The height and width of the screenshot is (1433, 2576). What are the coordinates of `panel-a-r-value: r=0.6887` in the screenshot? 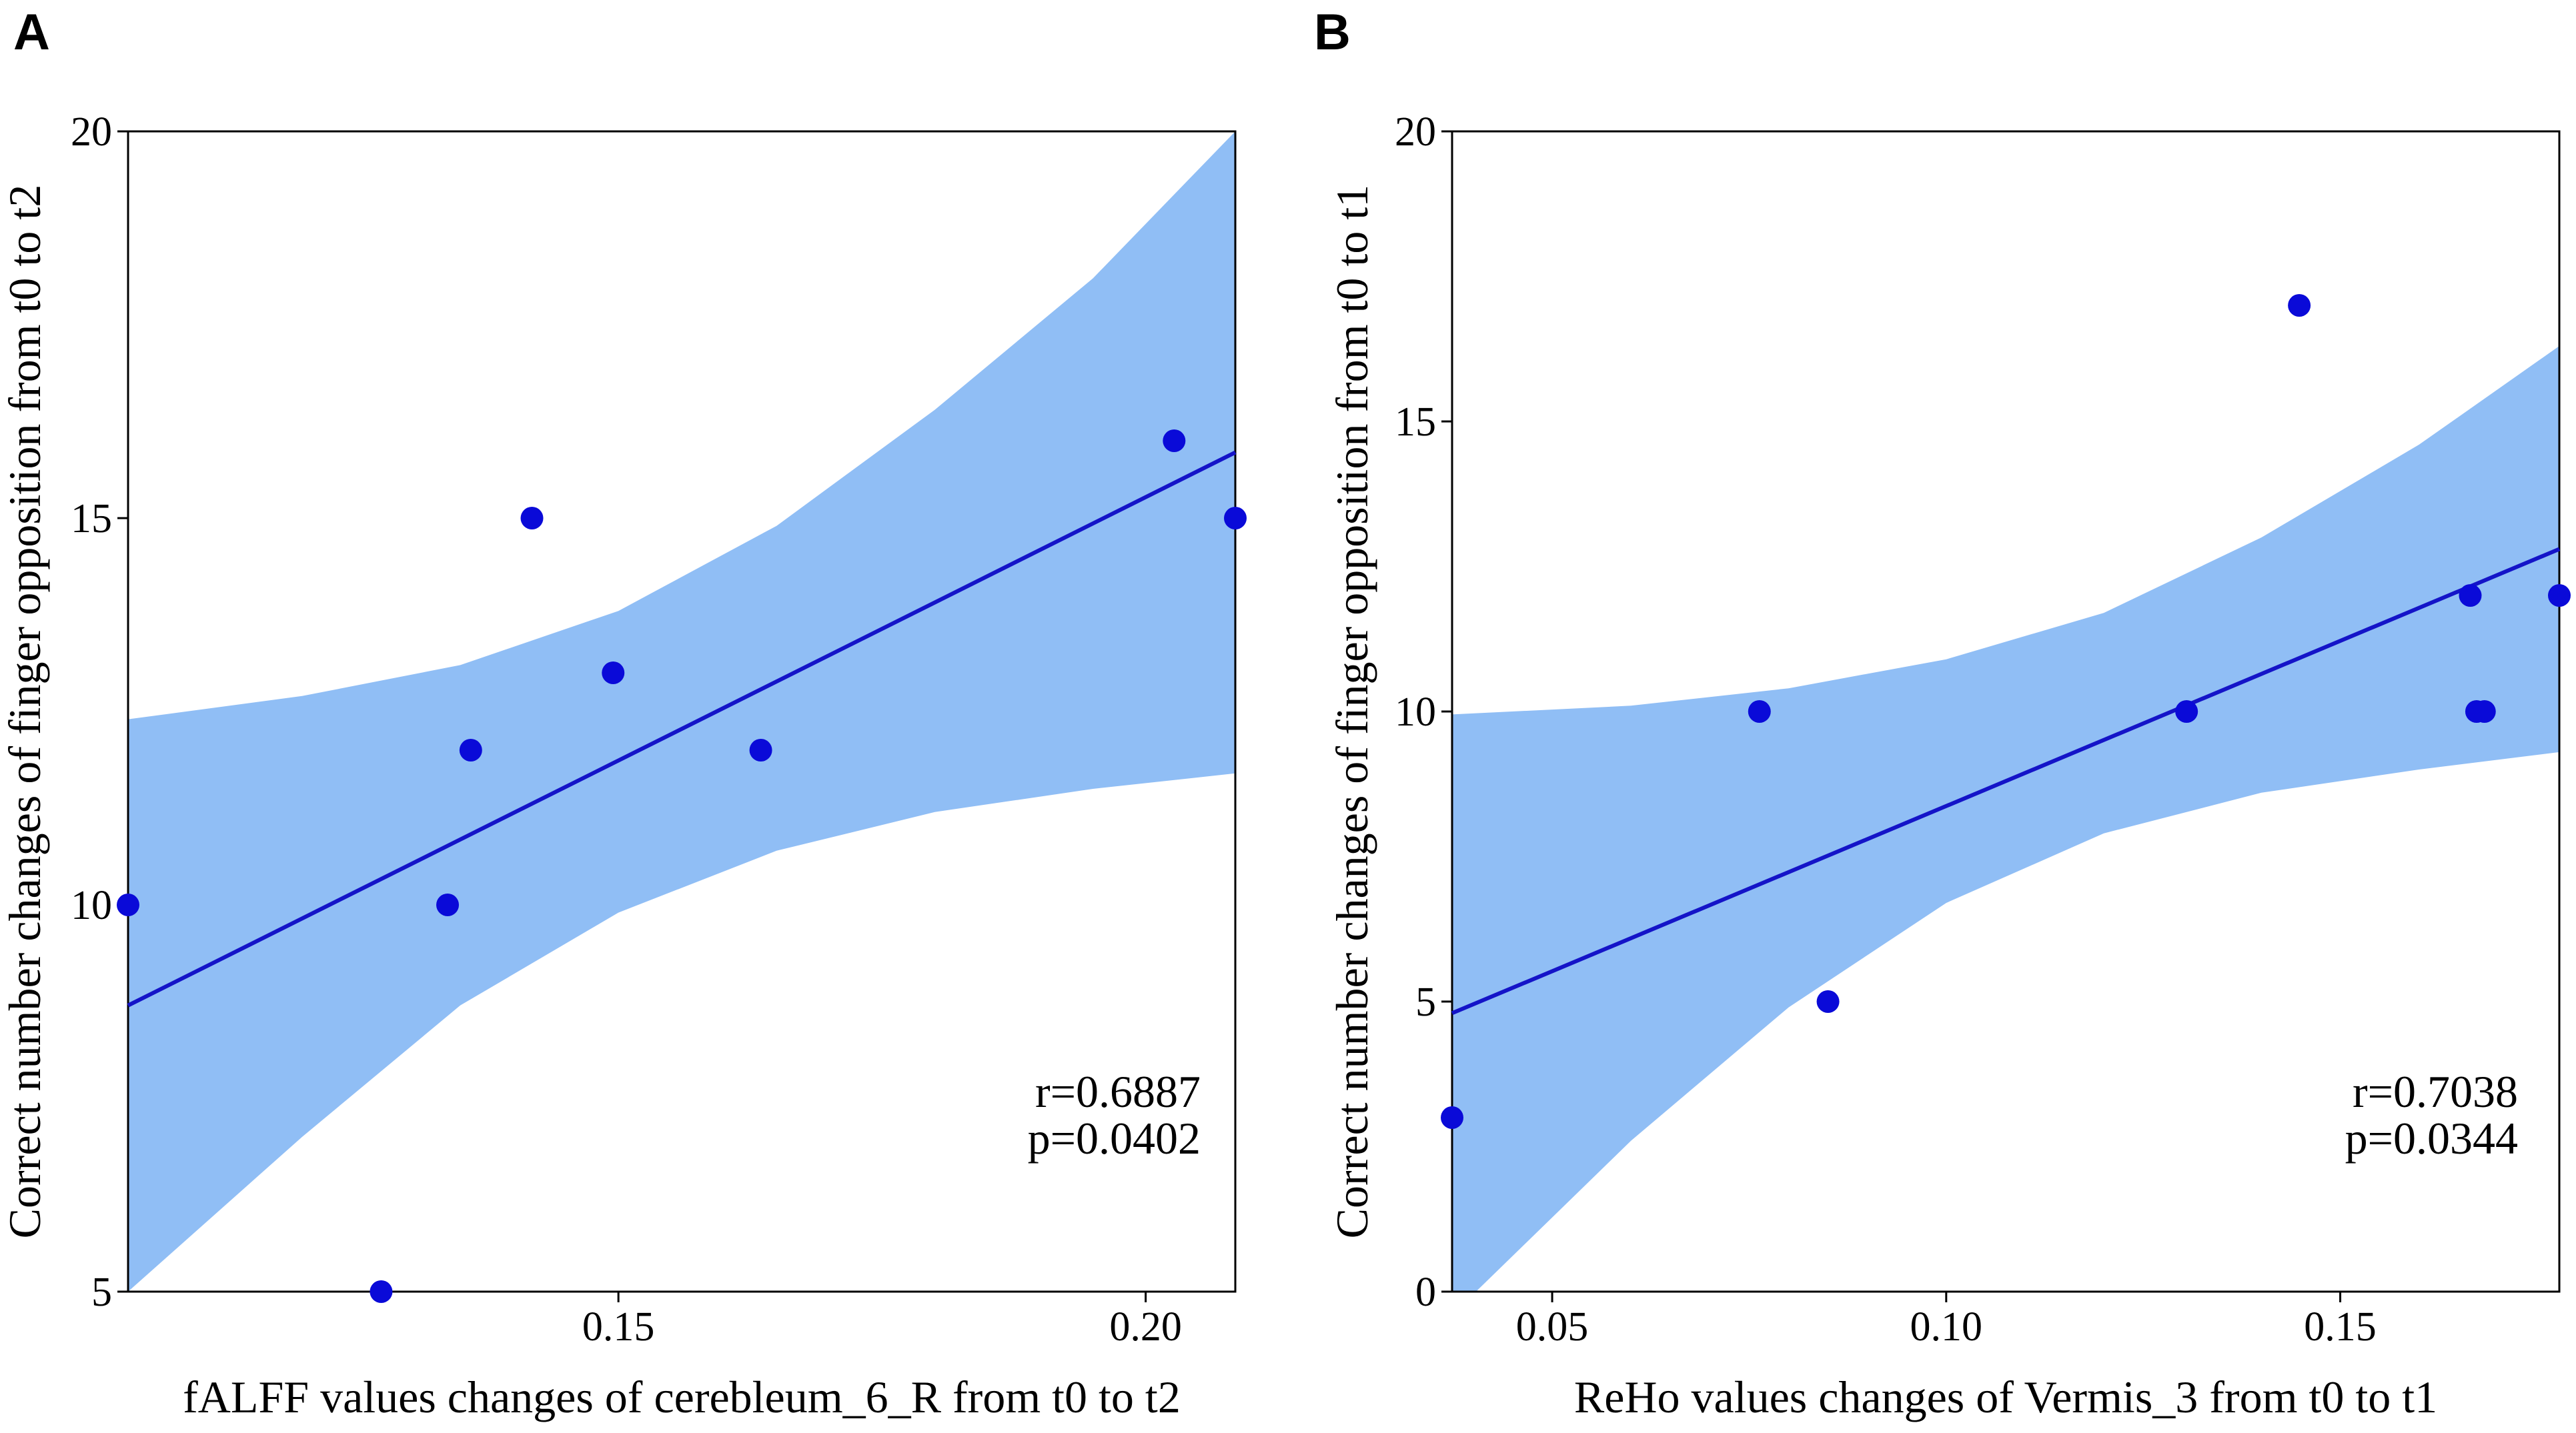 It's located at (1118, 1091).